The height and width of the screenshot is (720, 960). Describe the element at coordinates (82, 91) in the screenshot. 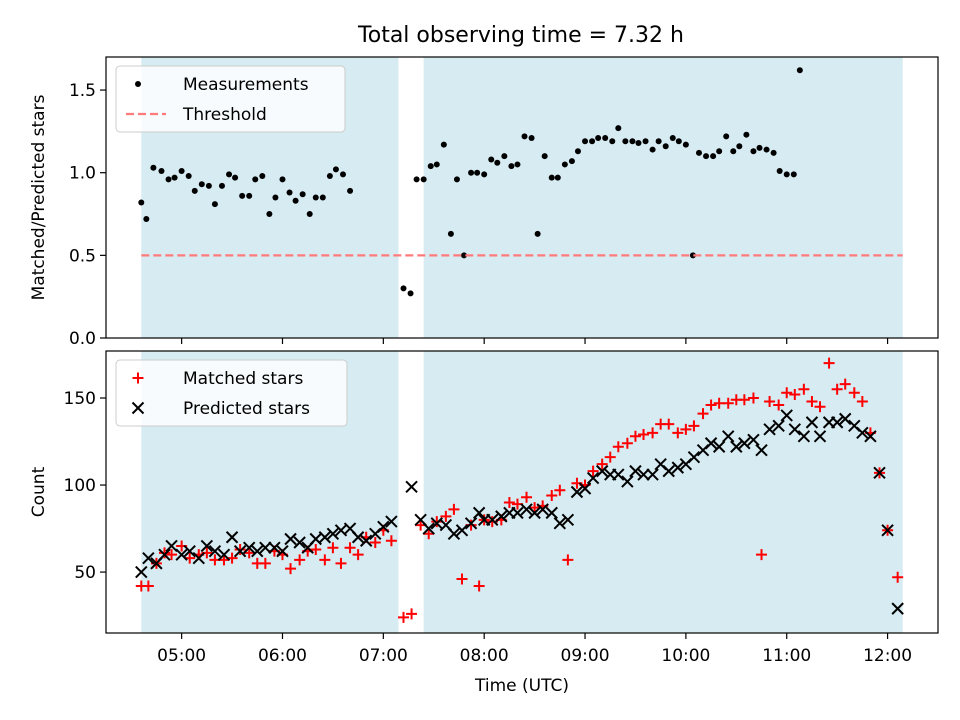

I see `y-tick-label: 1.5` at that location.